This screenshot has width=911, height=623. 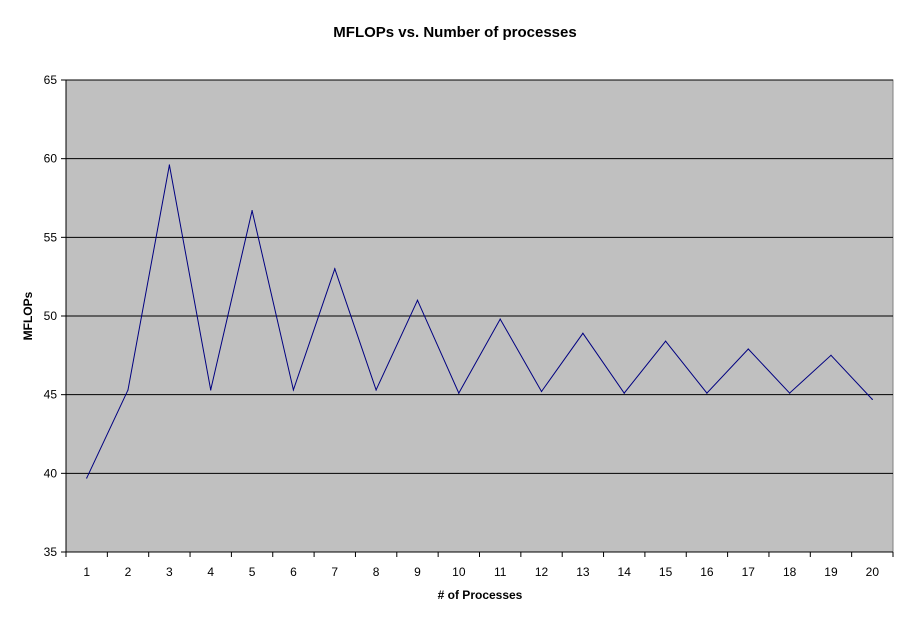 What do you see at coordinates (666, 572) in the screenshot?
I see `x-tick-label: 15` at bounding box center [666, 572].